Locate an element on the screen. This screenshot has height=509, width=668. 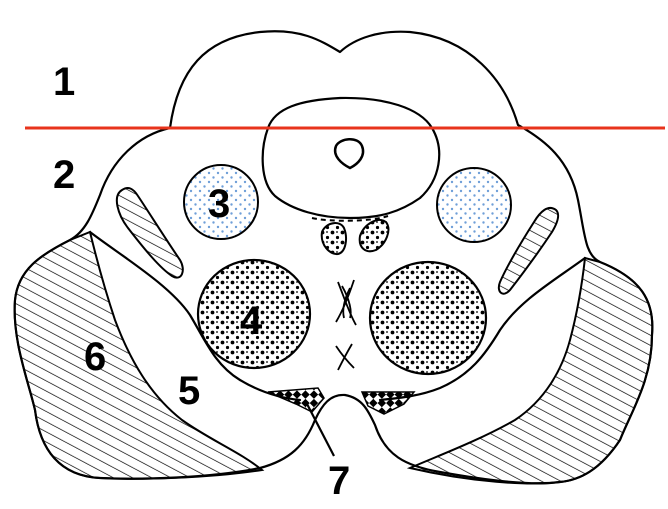
oblique-band-left is located at coordinates (149, 233).